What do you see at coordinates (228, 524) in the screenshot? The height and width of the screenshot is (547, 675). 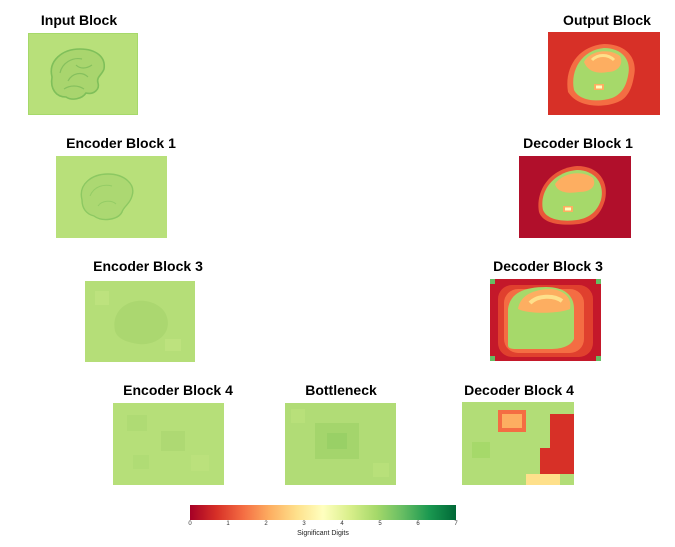 I see `colorbar-tick: 1` at bounding box center [228, 524].